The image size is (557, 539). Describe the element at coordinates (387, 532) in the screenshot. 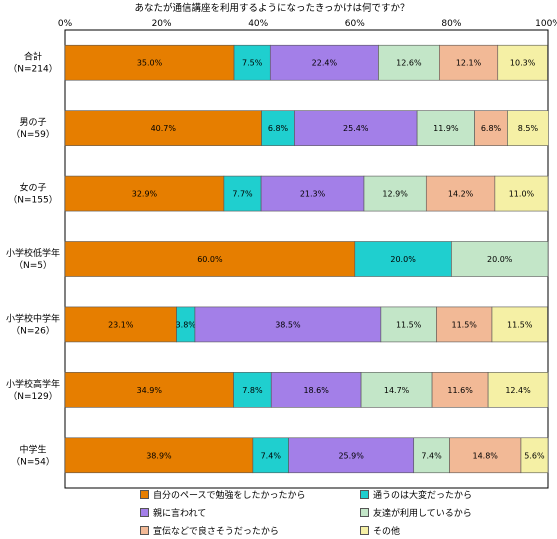

I see `legend-label: その他` at that location.